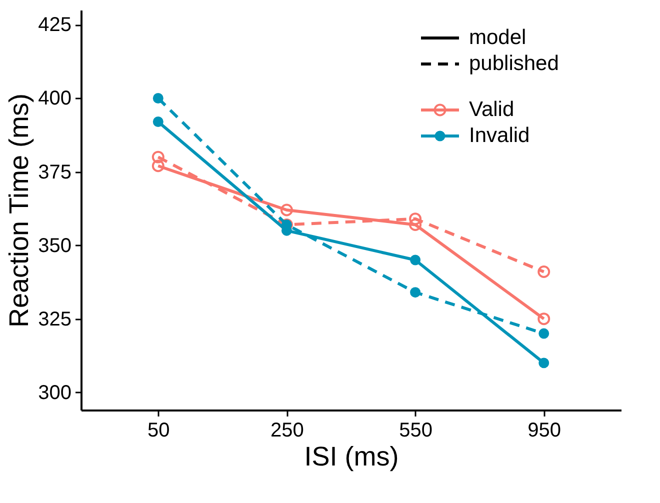 This screenshot has width=660, height=503. I want to click on y-axis-title: Reaction Time (ms), so click(19, 210).